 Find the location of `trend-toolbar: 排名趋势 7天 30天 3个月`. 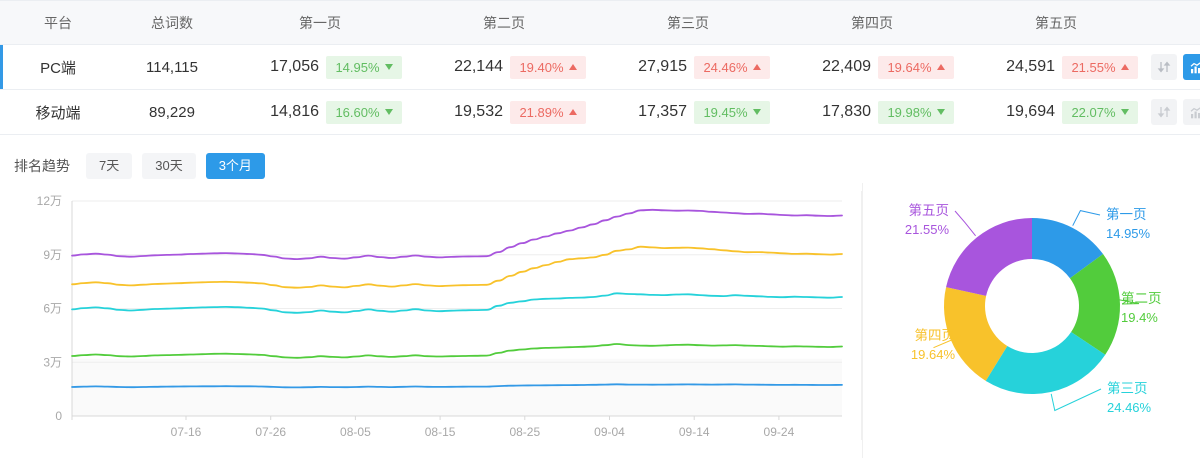

trend-toolbar: 排名趋势 7天 30天 3个月 is located at coordinates (600, 159).